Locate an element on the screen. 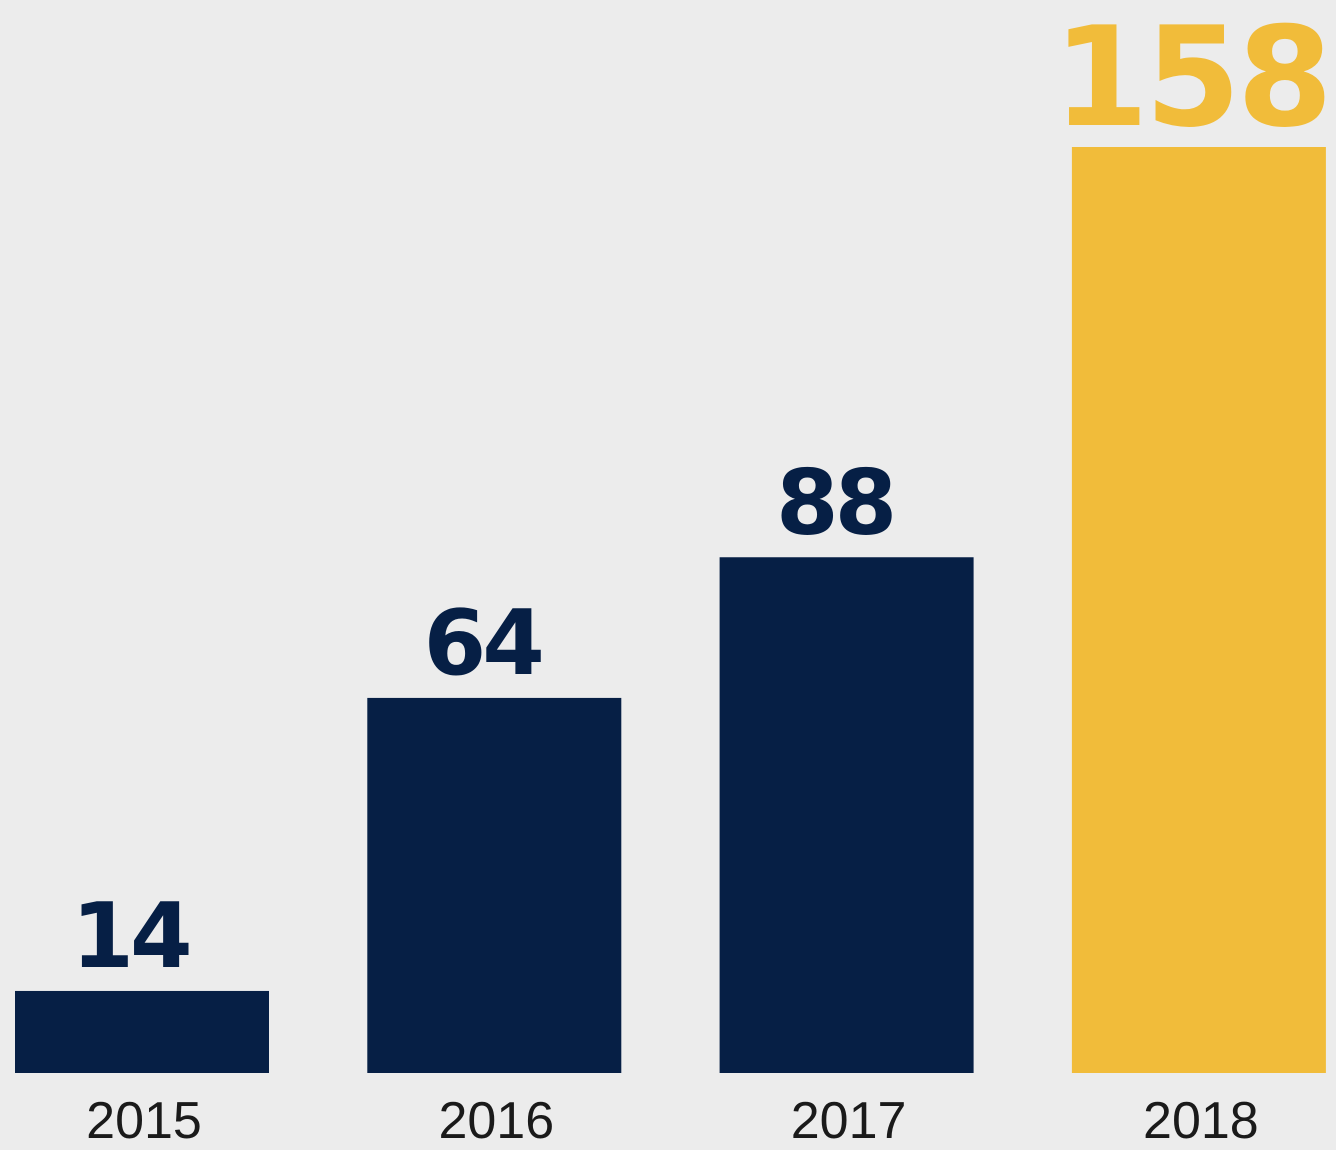 The width and height of the screenshot is (1336, 1150). bar-2017 is located at coordinates (846, 815).